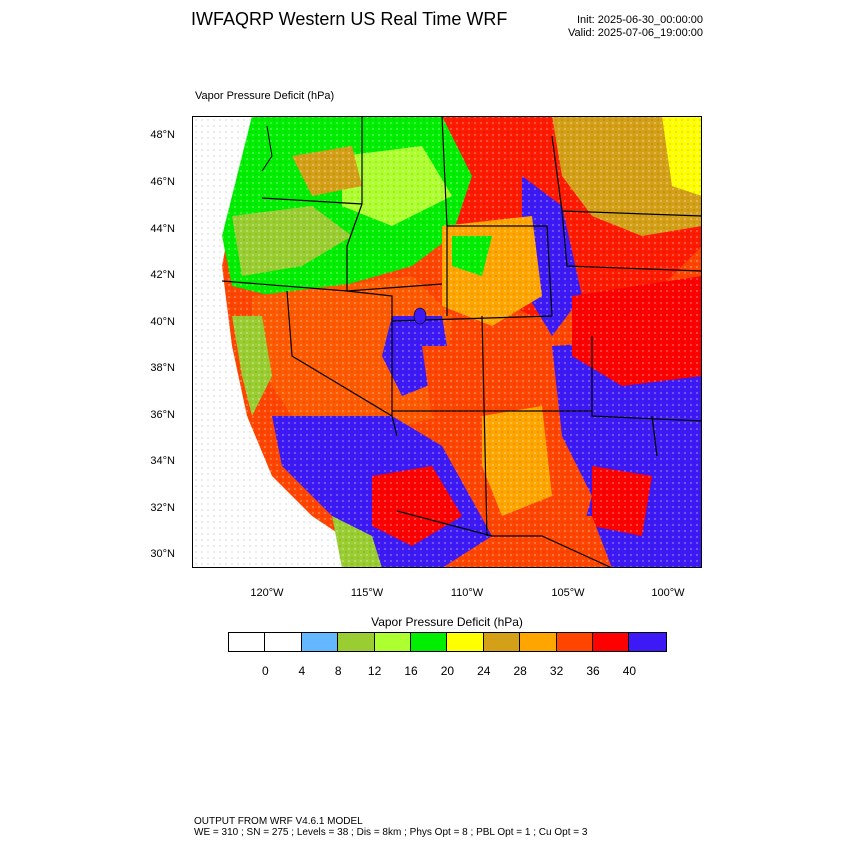  Describe the element at coordinates (568, 593) in the screenshot. I see `lon-label-105: 105°W` at that location.